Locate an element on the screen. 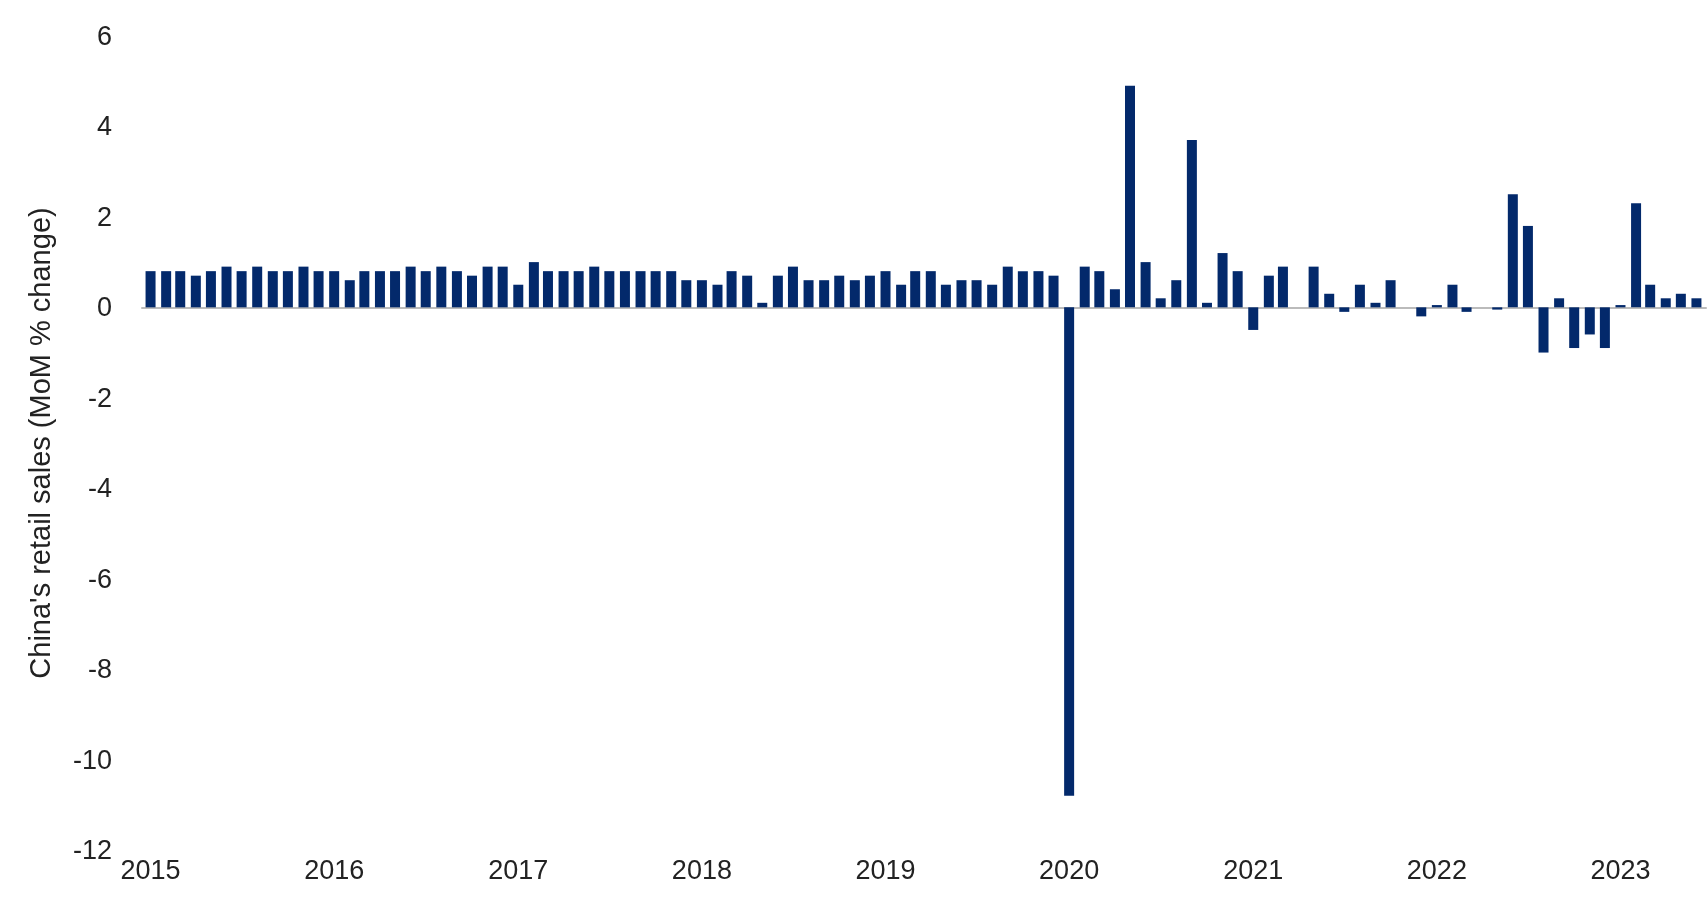 The height and width of the screenshot is (900, 1708). y-tick-label: 0 is located at coordinates (104, 307).